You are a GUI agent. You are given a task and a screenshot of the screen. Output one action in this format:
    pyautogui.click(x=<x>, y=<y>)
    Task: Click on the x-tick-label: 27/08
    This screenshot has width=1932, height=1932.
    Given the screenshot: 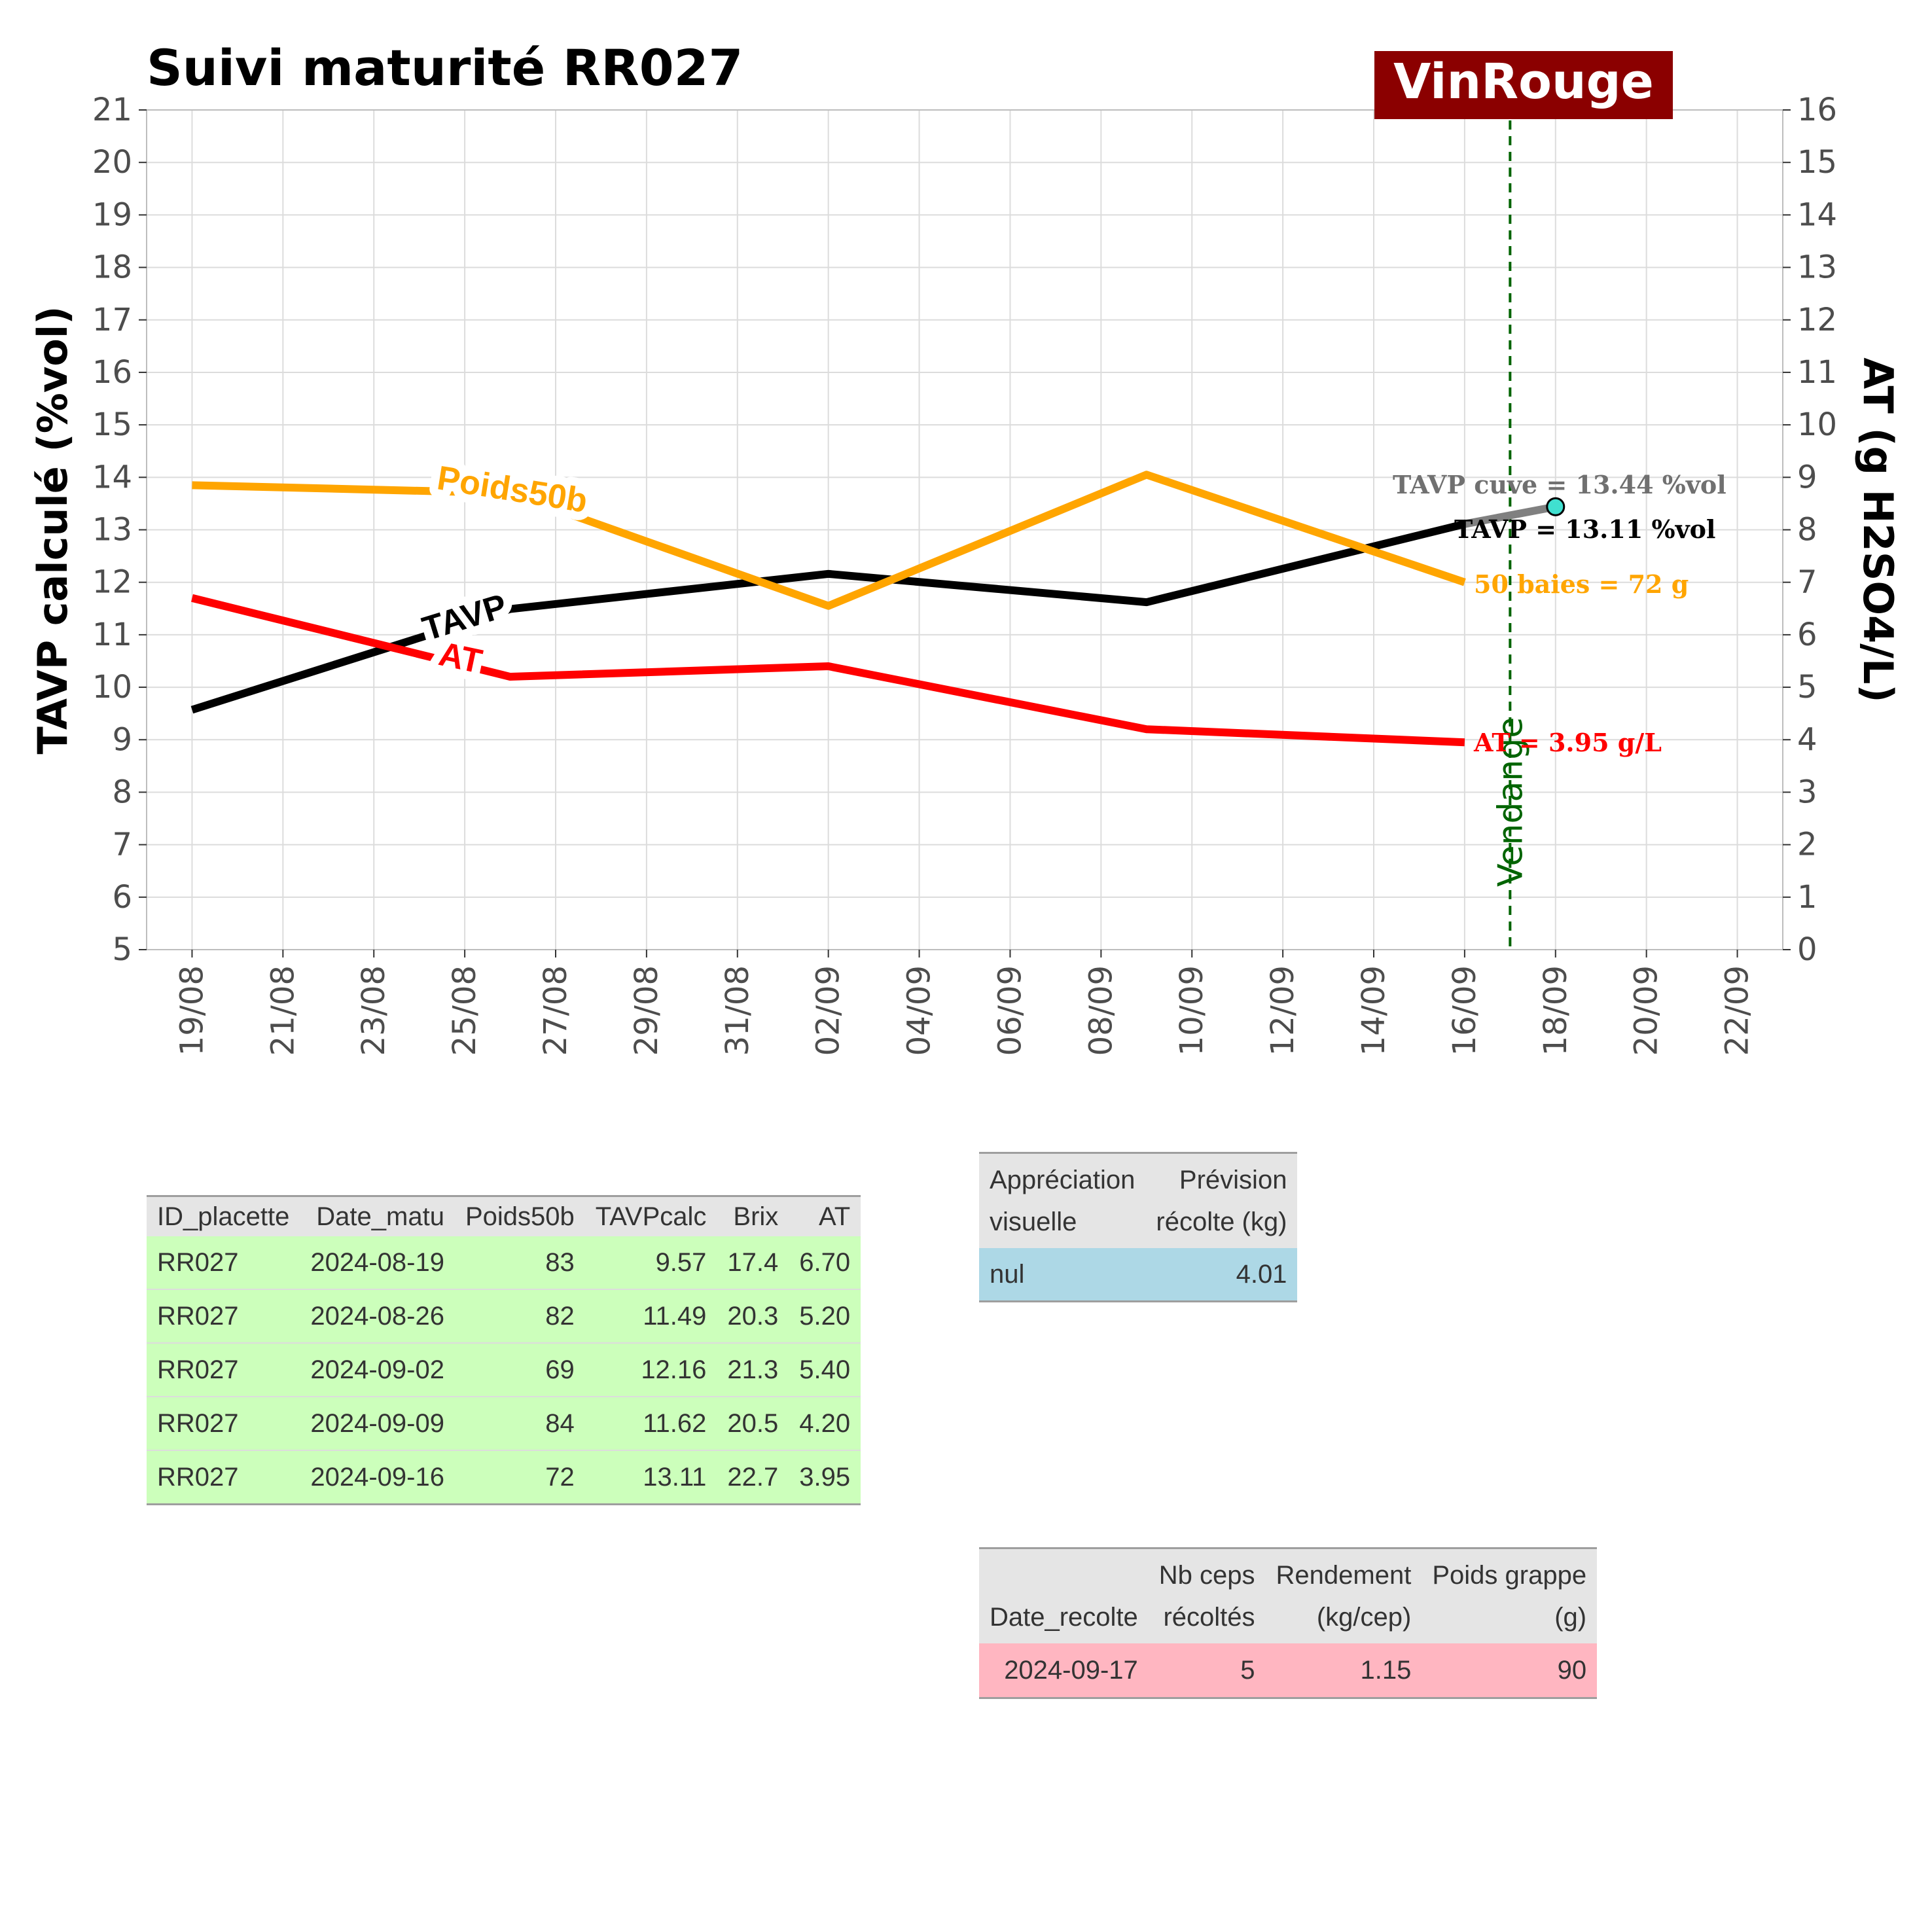 What is the action you would take?
    pyautogui.click(x=555, y=1010)
    